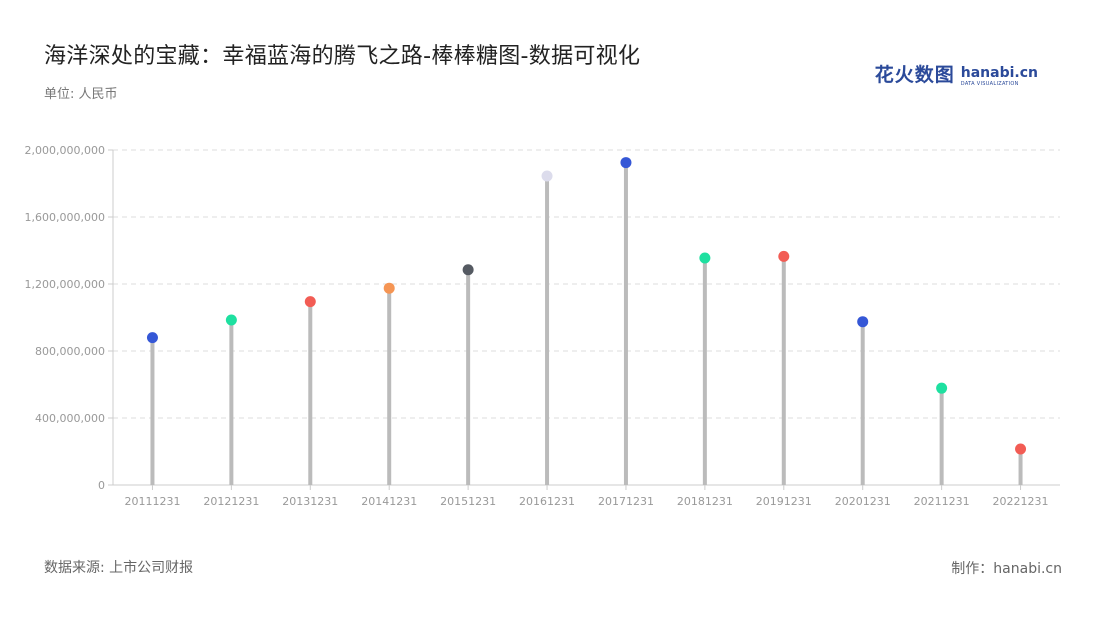  What do you see at coordinates (70, 351) in the screenshot?
I see `y-tick-label: 800,000,000` at bounding box center [70, 351].